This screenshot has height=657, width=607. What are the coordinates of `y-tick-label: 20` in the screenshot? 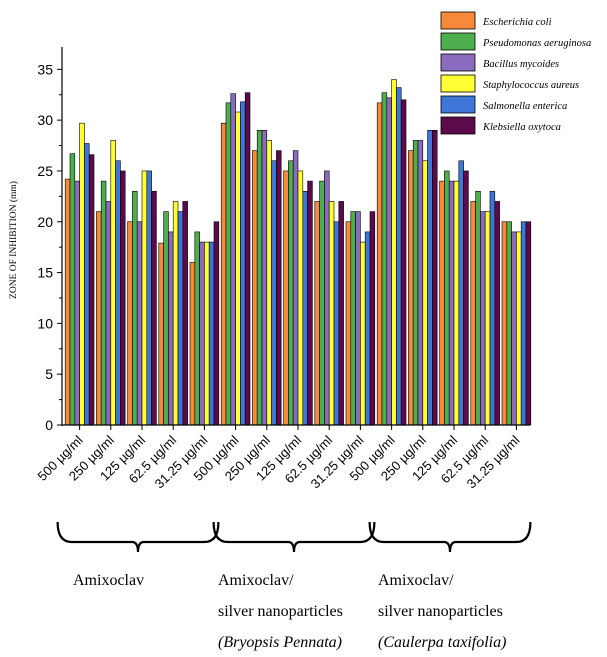 It's located at (45, 222).